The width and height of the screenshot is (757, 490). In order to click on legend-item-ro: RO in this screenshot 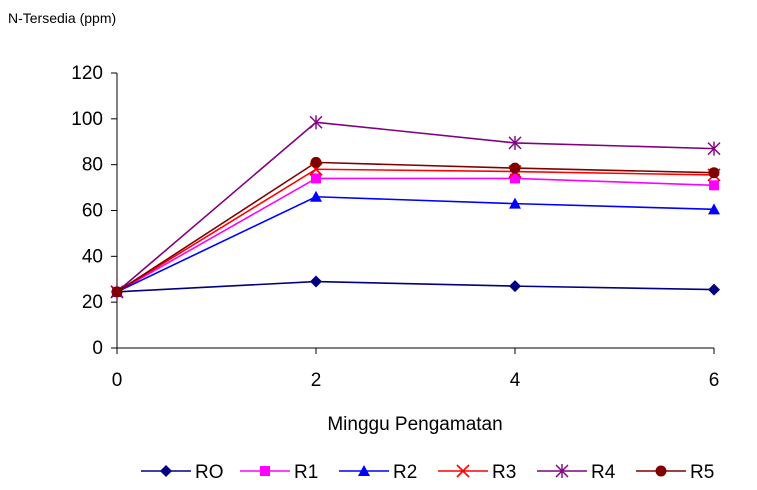, I will do `click(182, 472)`.